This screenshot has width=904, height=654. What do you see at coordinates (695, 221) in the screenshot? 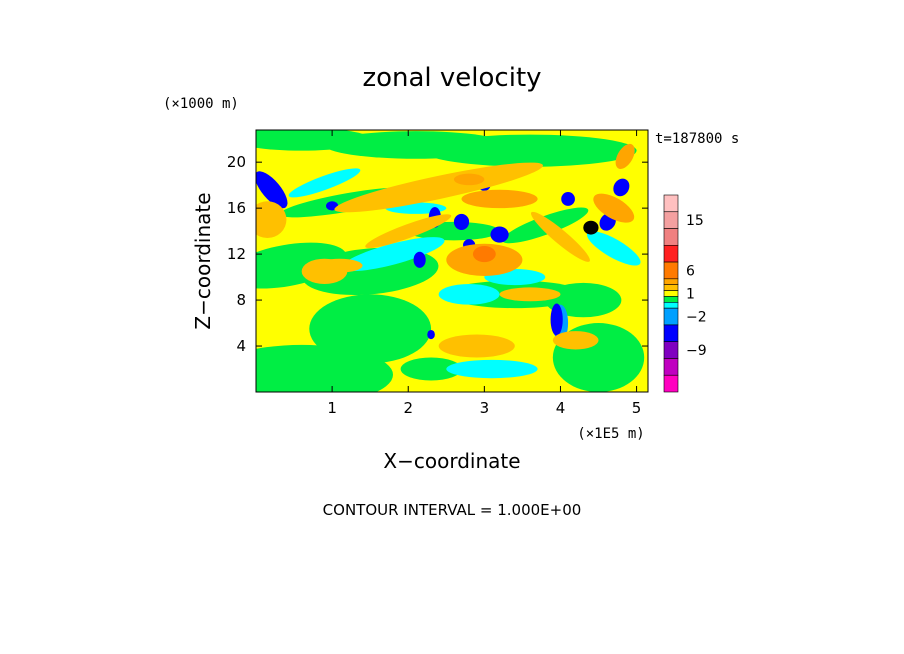
I see `colorbar-label: 15` at bounding box center [695, 221].